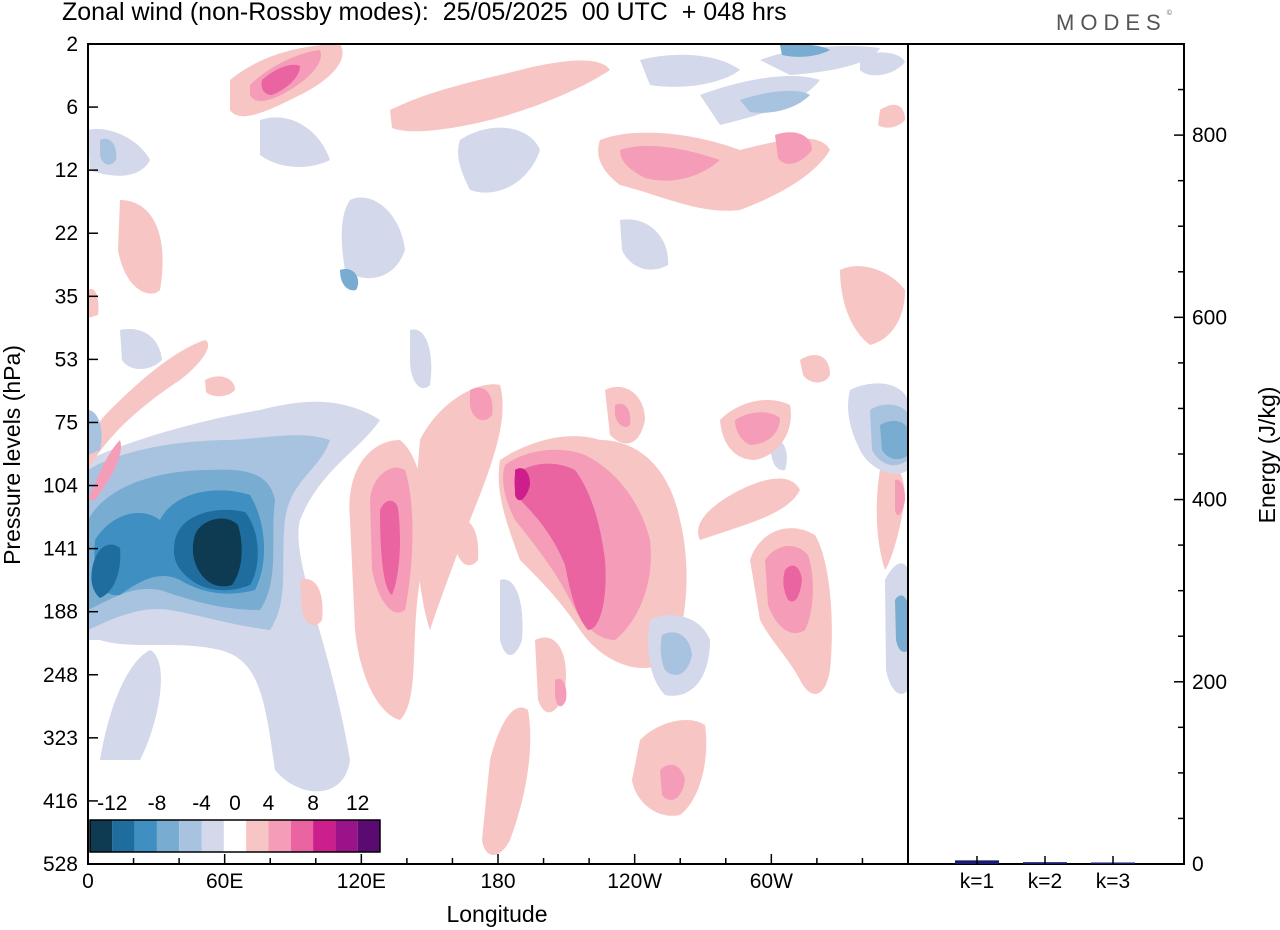 The image size is (1280, 930). Describe the element at coordinates (496, 914) in the screenshot. I see `x-axis-title: Longitude` at that location.